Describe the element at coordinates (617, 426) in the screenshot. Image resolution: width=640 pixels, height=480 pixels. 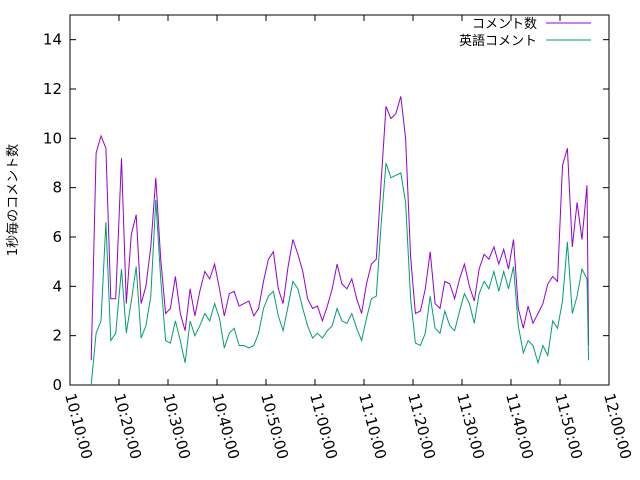
I see `x-tick-label: 12:00:00` at that location.